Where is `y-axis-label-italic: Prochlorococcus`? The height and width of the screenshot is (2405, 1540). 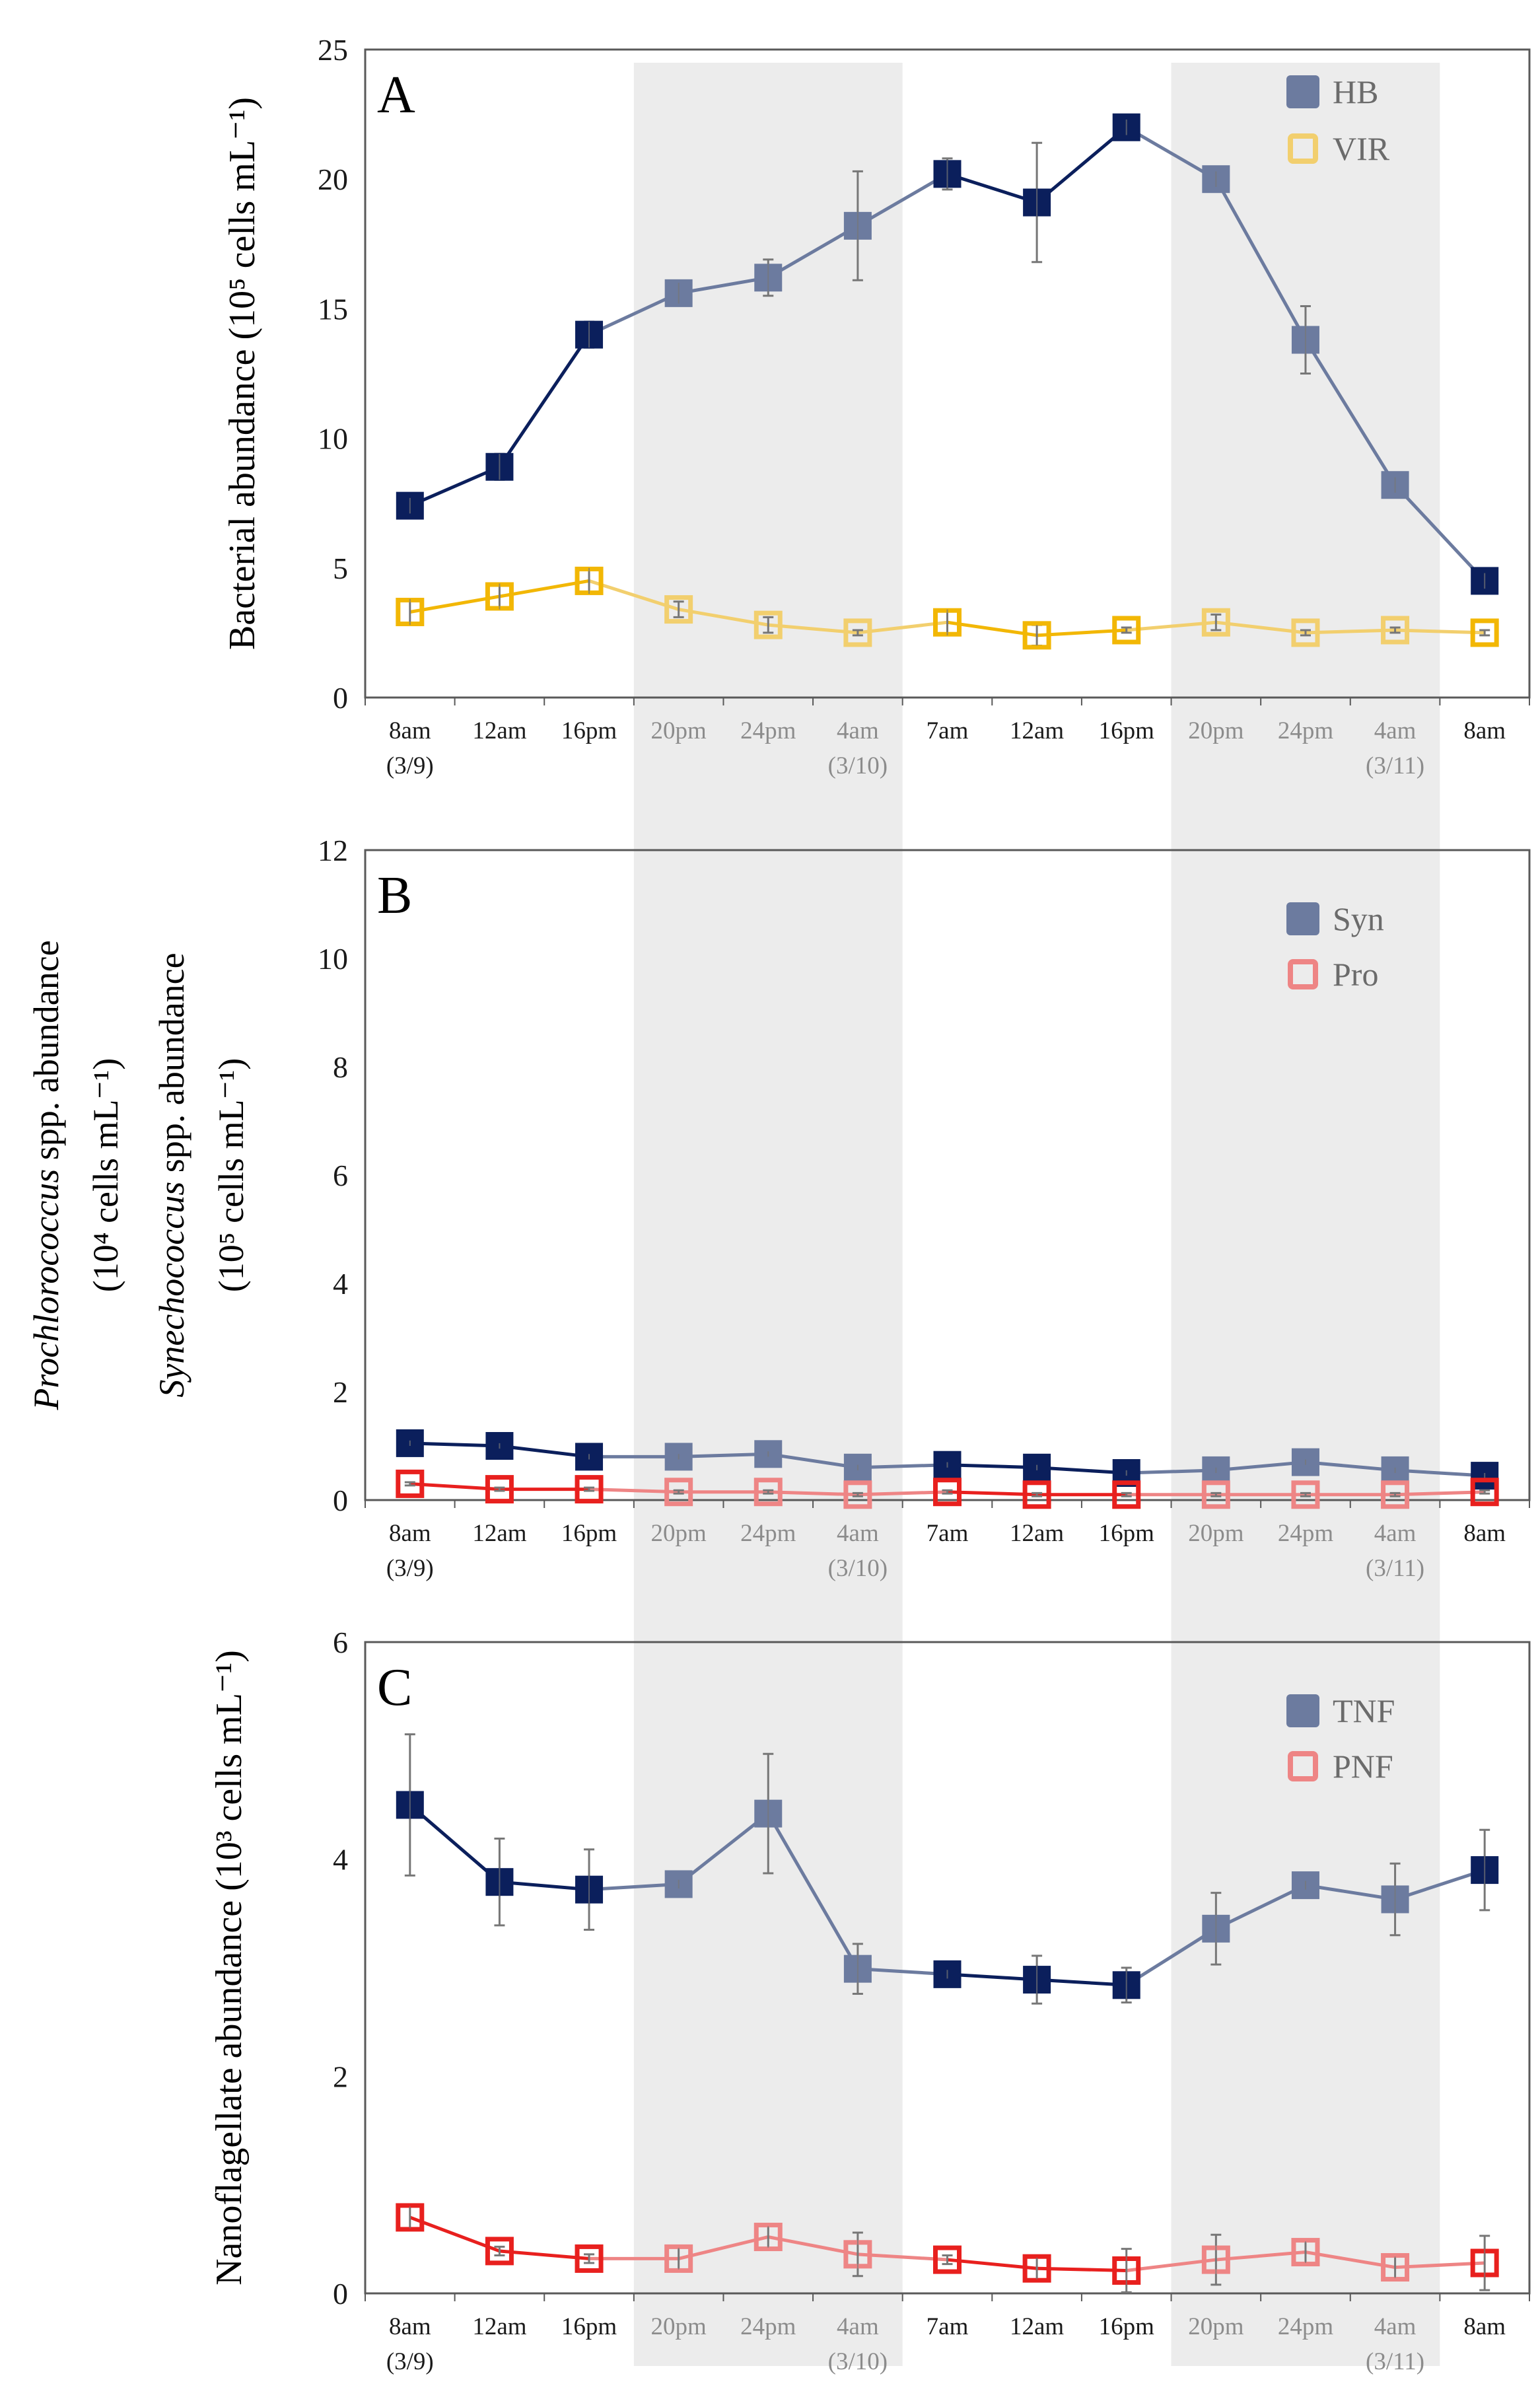
y-axis-label-italic: Prochlorococcus is located at coordinates (46, 1290).